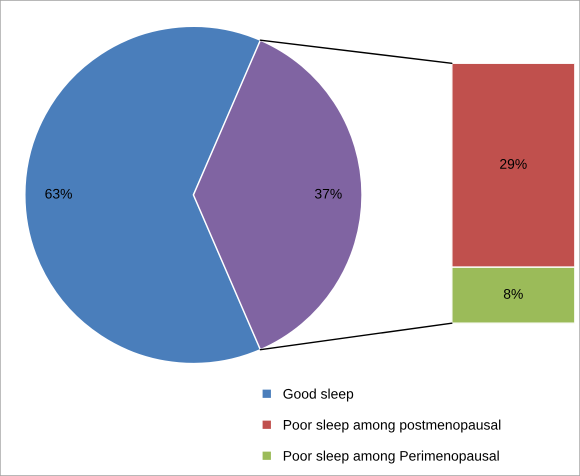  Describe the element at coordinates (392, 426) in the screenshot. I see `legend-label: Poor sleep among postmenopausal` at that location.